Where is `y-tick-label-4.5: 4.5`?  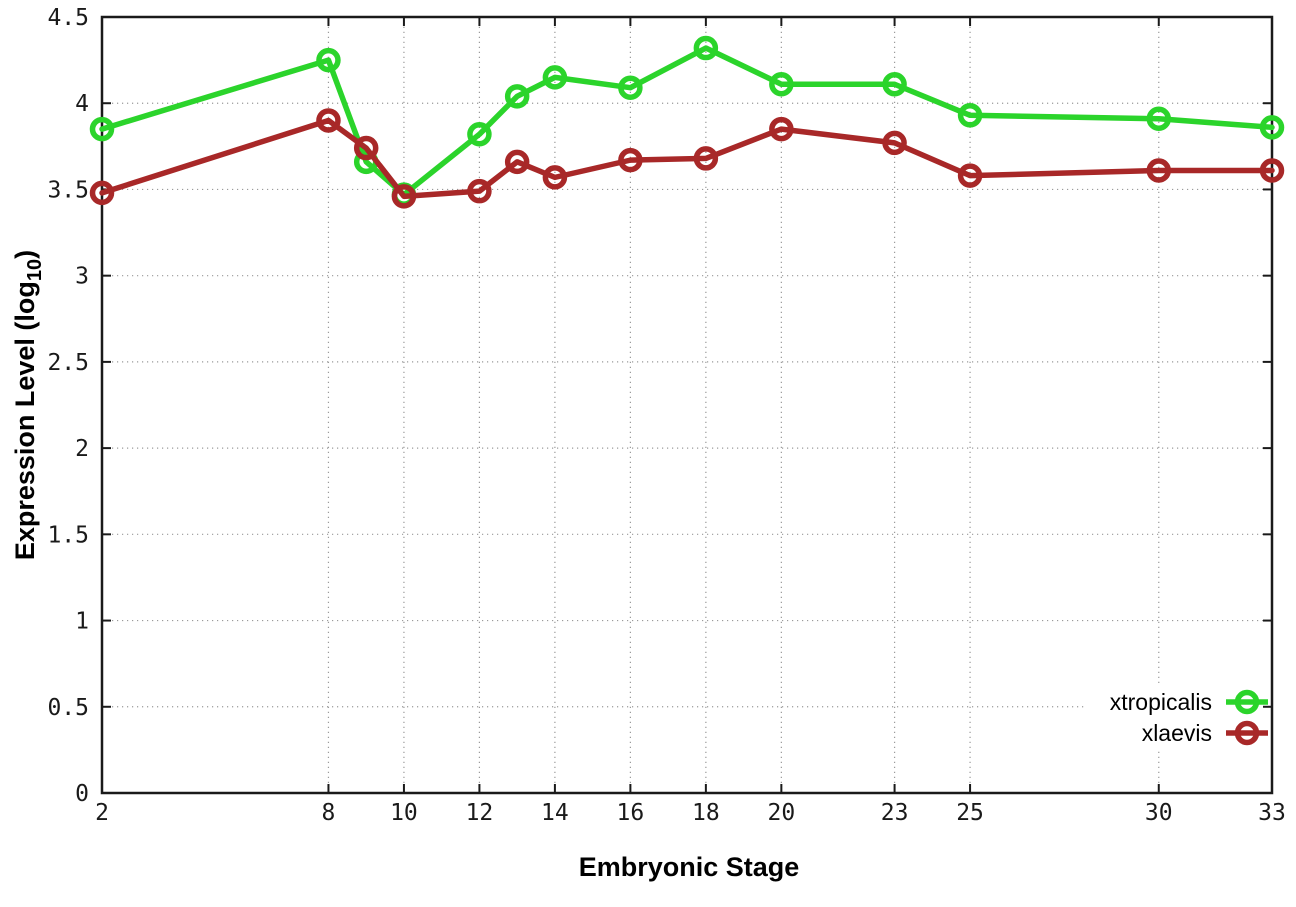 y-tick-label-4.5: 4.5 is located at coordinates (68, 18).